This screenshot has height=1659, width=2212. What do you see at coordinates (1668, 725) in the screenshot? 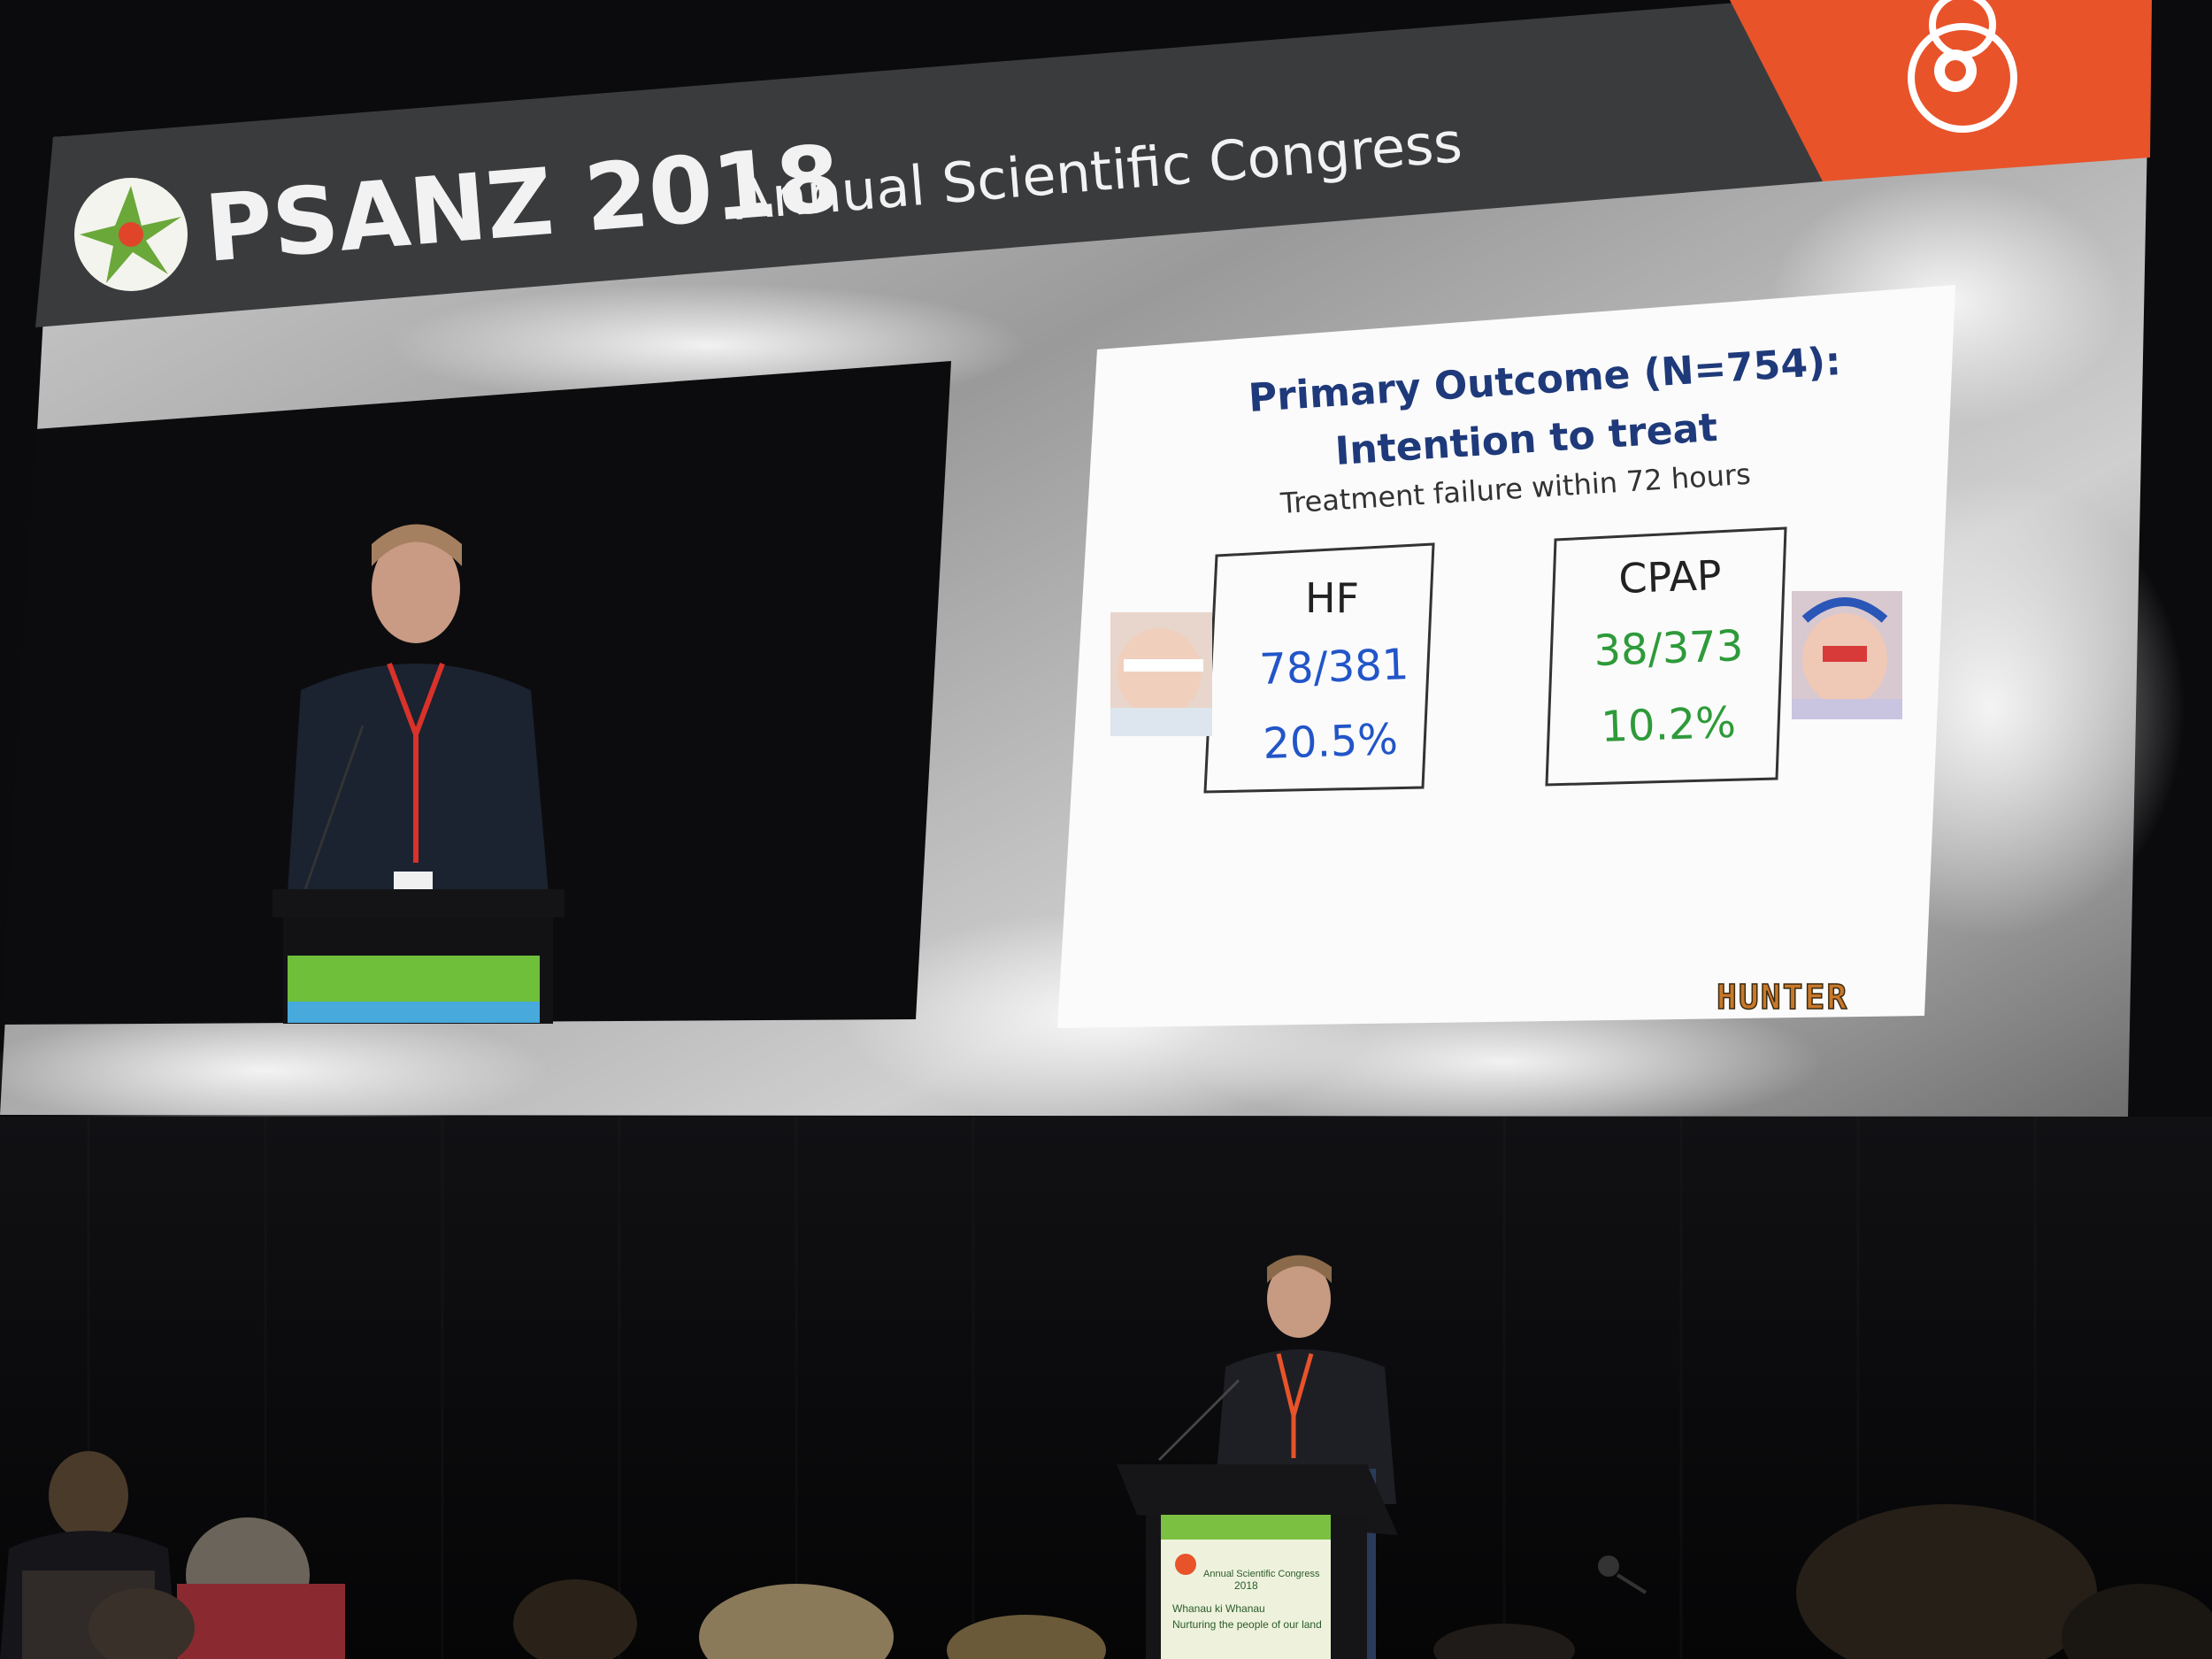
I see `cpap-percent: 10.2%` at bounding box center [1668, 725].